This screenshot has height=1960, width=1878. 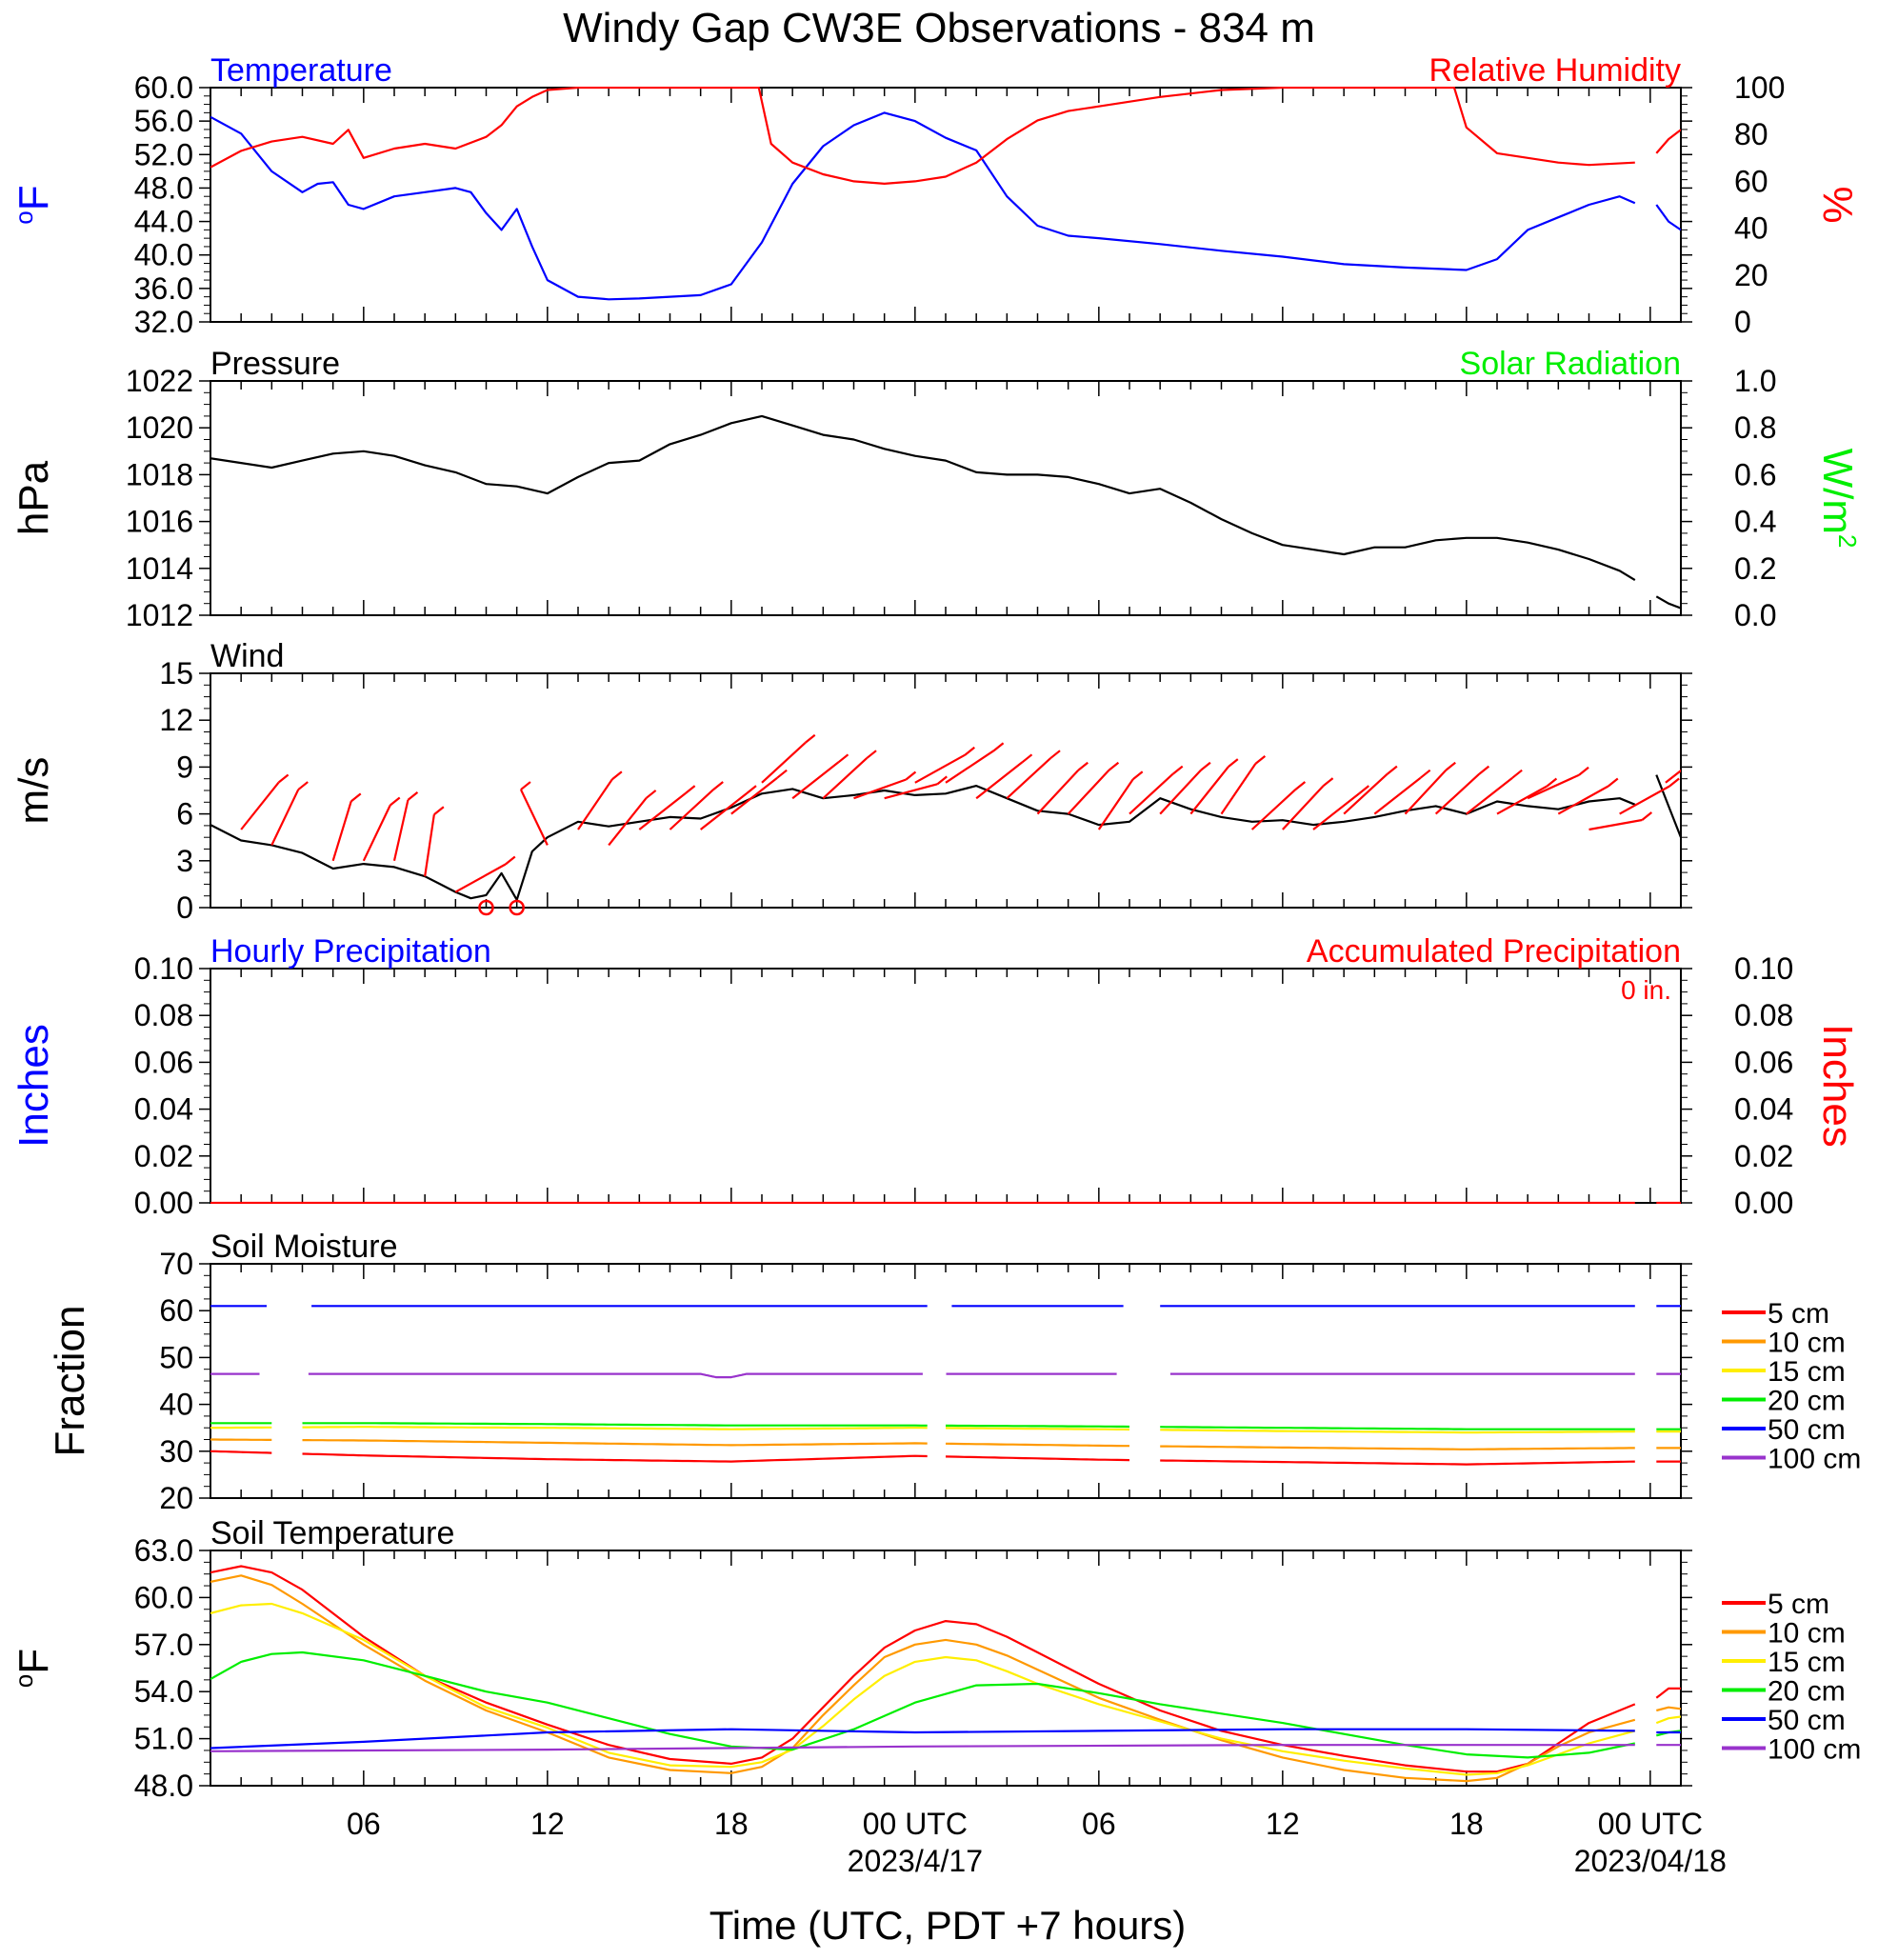 I want to click on panel-label-right: Relative Humidity, so click(x=1554, y=70).